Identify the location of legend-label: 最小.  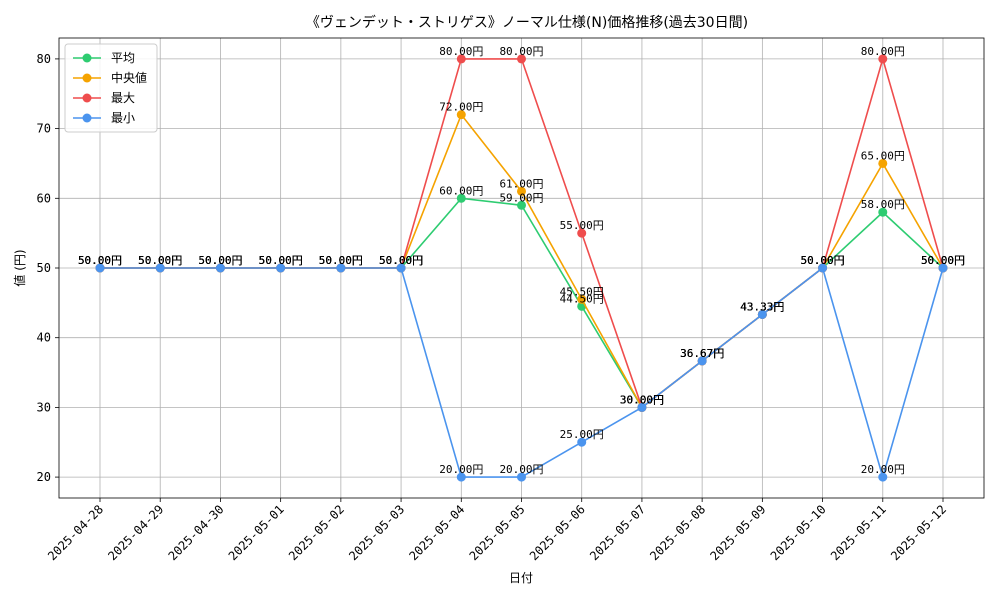
(123, 118).